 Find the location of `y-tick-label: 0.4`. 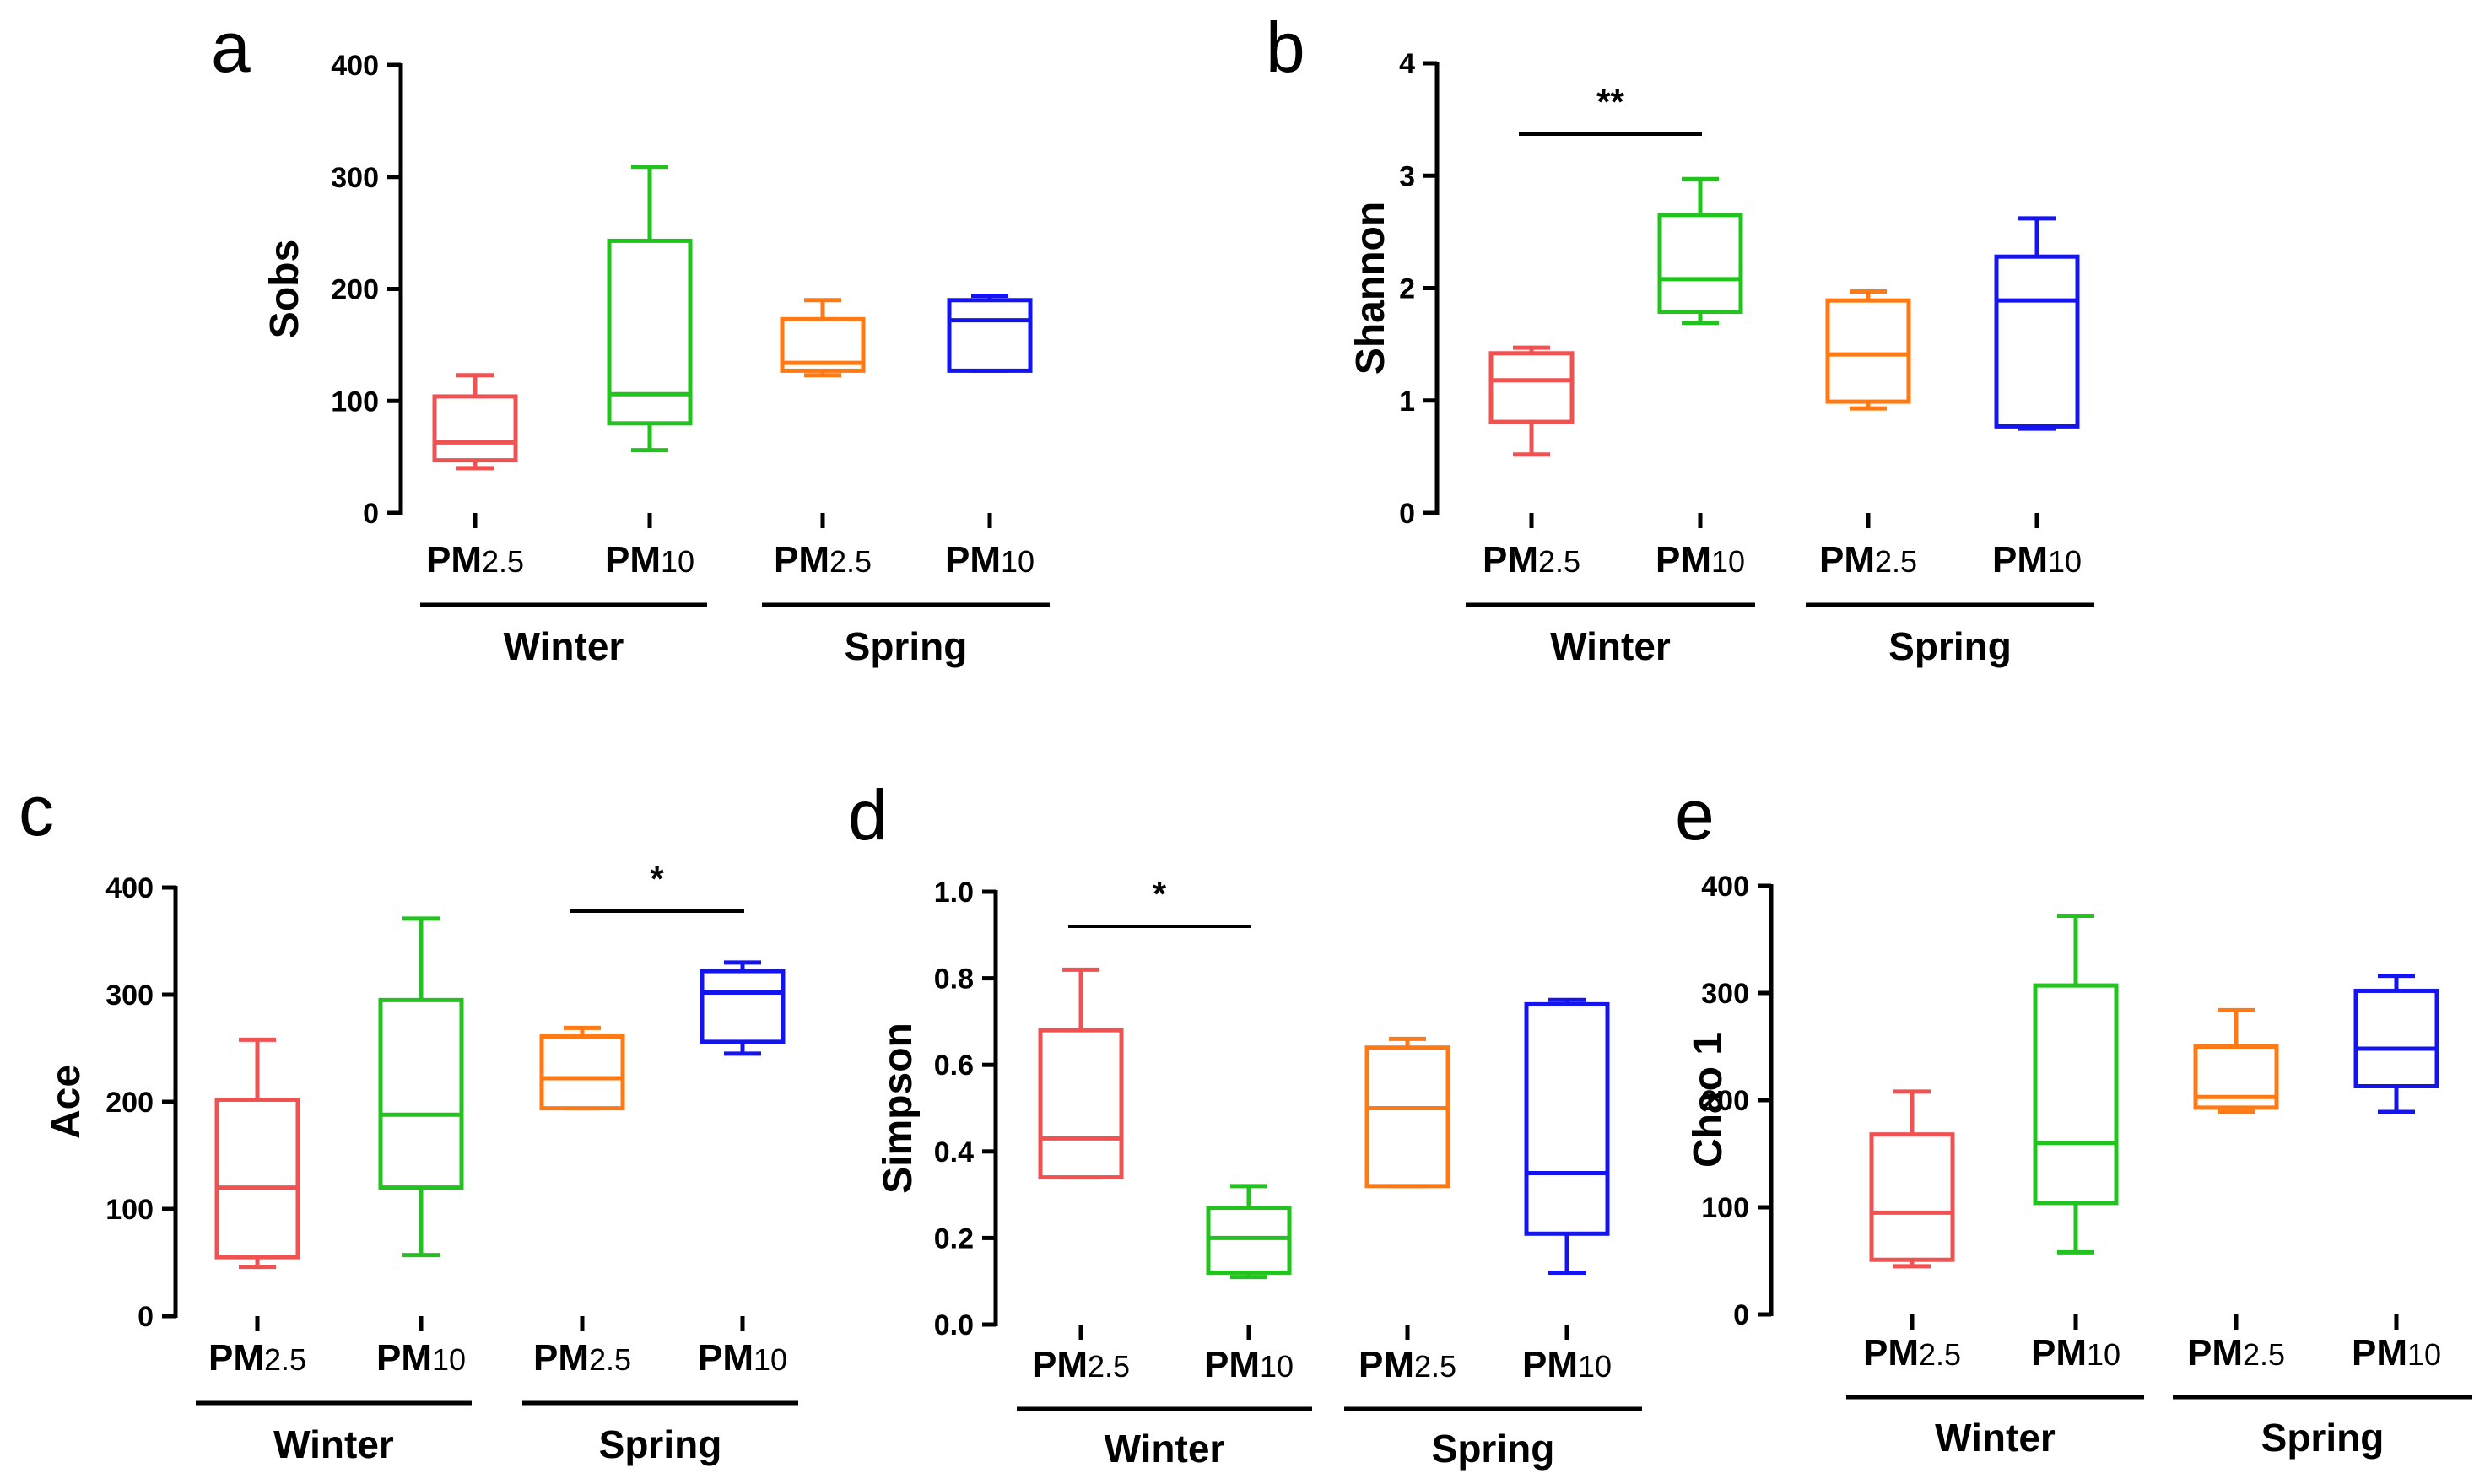

y-tick-label: 0.4 is located at coordinates (954, 1152).